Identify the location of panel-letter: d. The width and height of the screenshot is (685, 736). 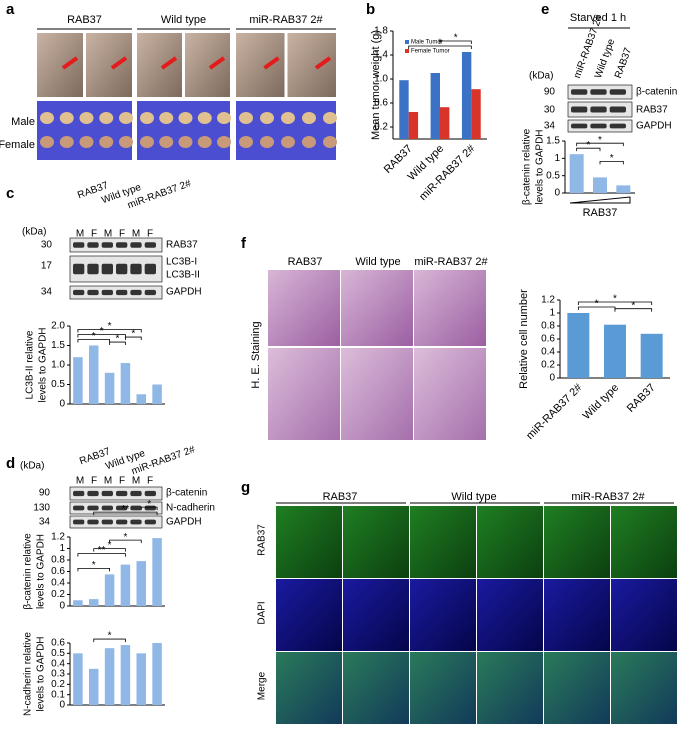
(10, 463).